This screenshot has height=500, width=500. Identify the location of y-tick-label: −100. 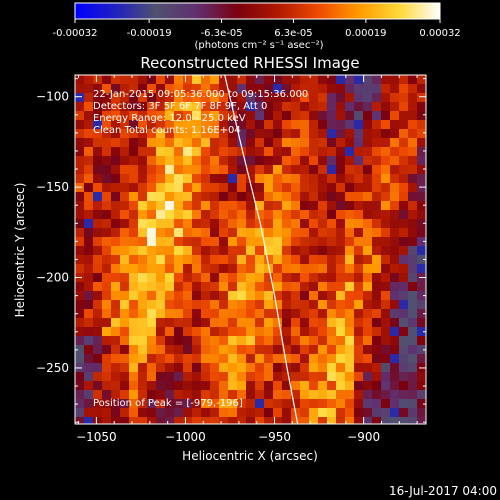
(52, 97).